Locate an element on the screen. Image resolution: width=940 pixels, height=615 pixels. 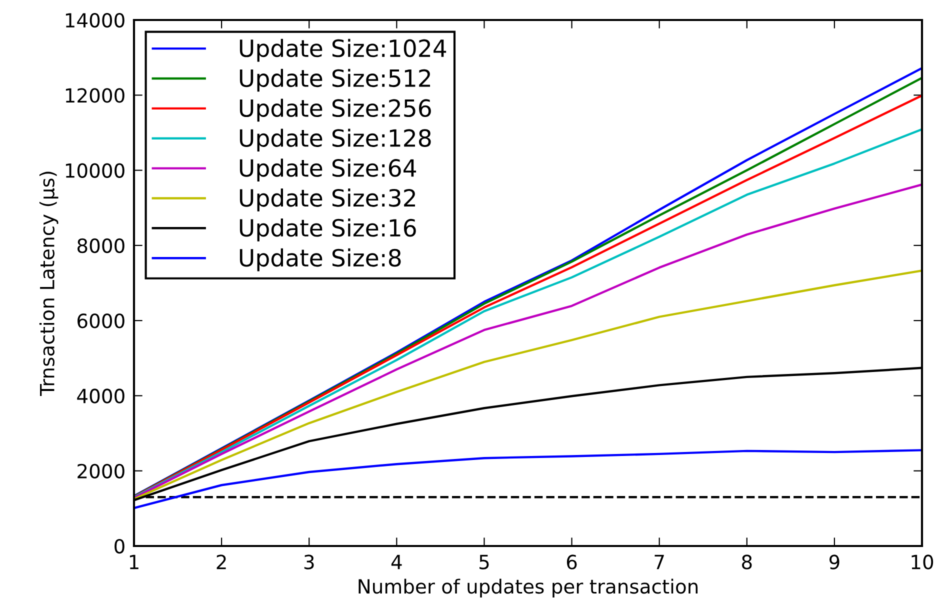
legend-label: Update Size:256 is located at coordinates (335, 110).